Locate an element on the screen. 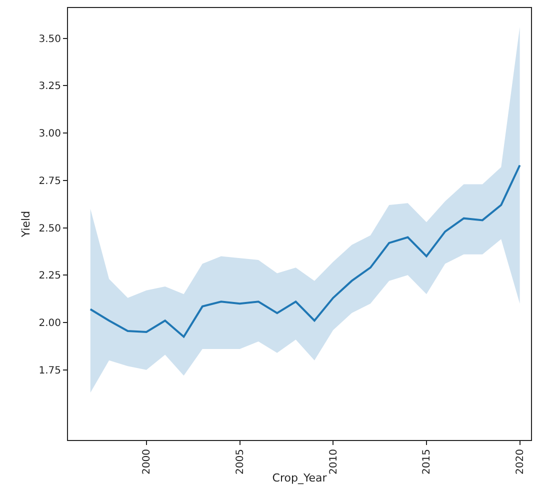 The width and height of the screenshot is (539, 492). x-tick-label: 2010 is located at coordinates (334, 461).